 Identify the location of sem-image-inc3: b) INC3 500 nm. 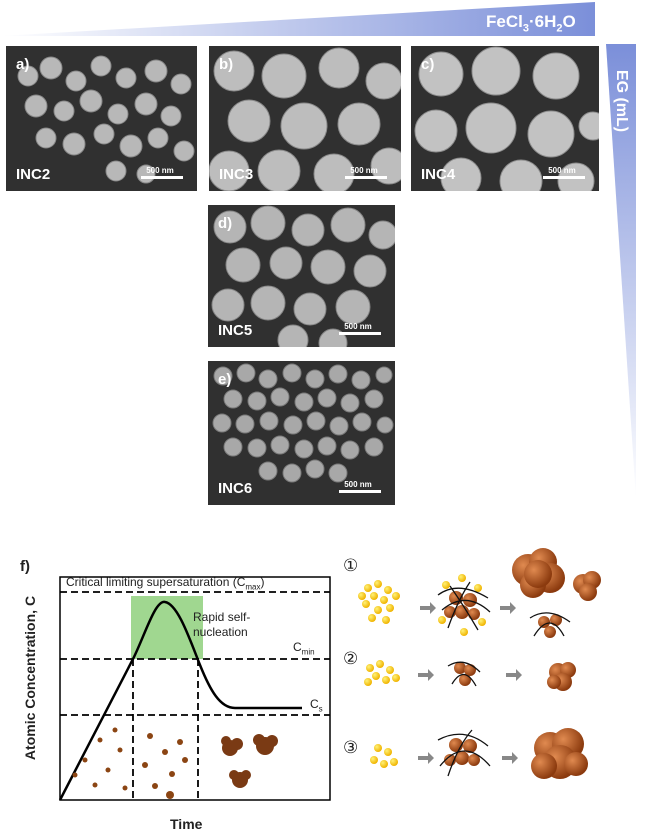
(305, 118).